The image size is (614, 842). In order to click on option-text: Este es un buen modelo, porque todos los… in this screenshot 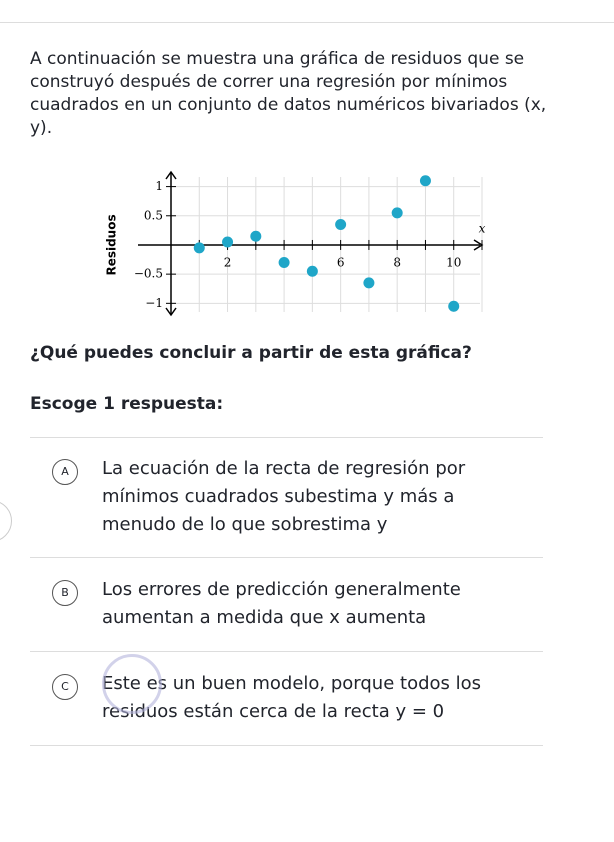, I will do `click(292, 697)`.